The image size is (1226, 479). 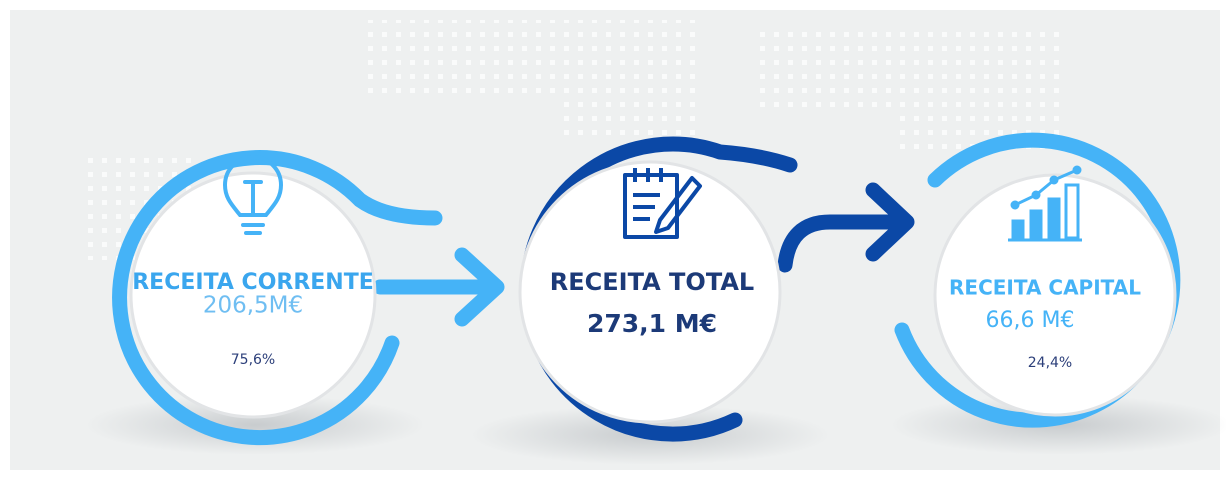 I want to click on node-value: 66,6 M€, so click(x=1030, y=320).